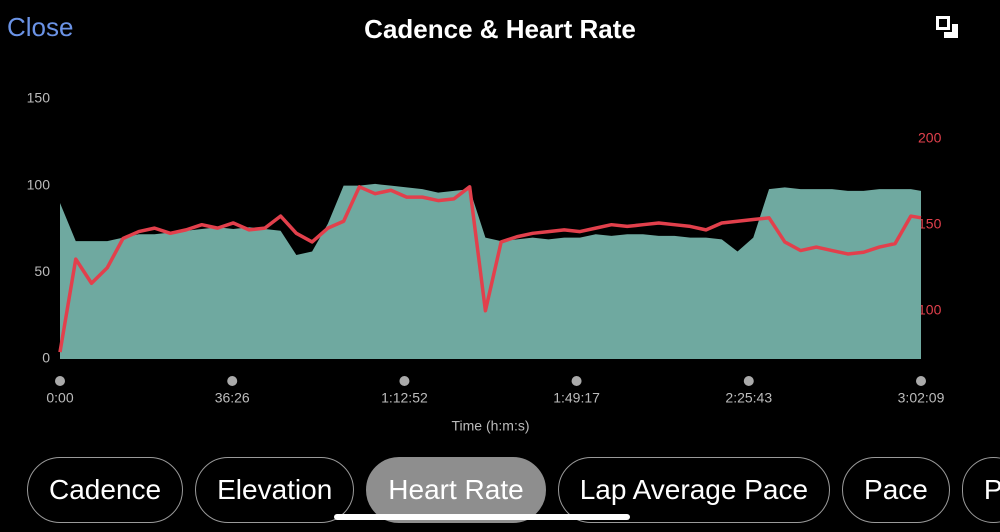 The height and width of the screenshot is (532, 1000). Describe the element at coordinates (694, 490) in the screenshot. I see `tab-button: Lap Average Pace` at that location.